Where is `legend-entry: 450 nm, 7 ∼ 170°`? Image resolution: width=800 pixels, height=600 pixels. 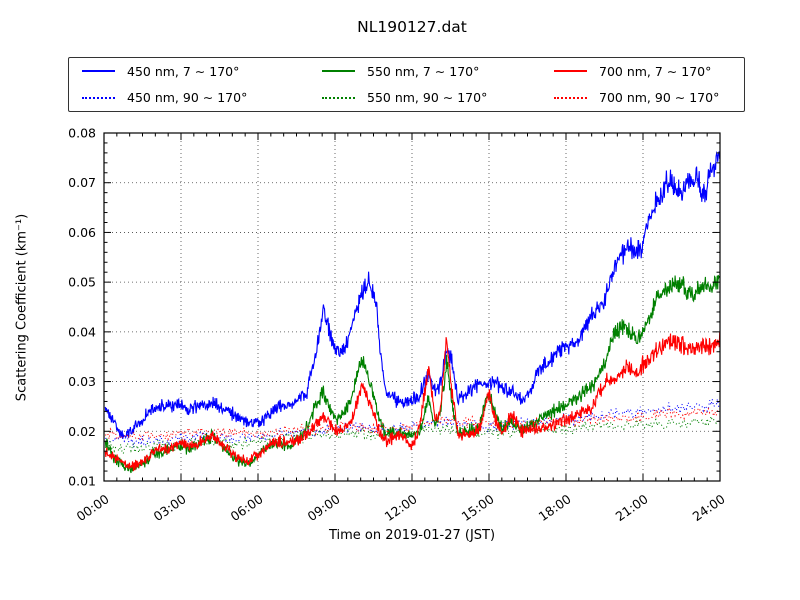
legend-entry: 450 nm, 7 ∼ 170° is located at coordinates (189, 71).